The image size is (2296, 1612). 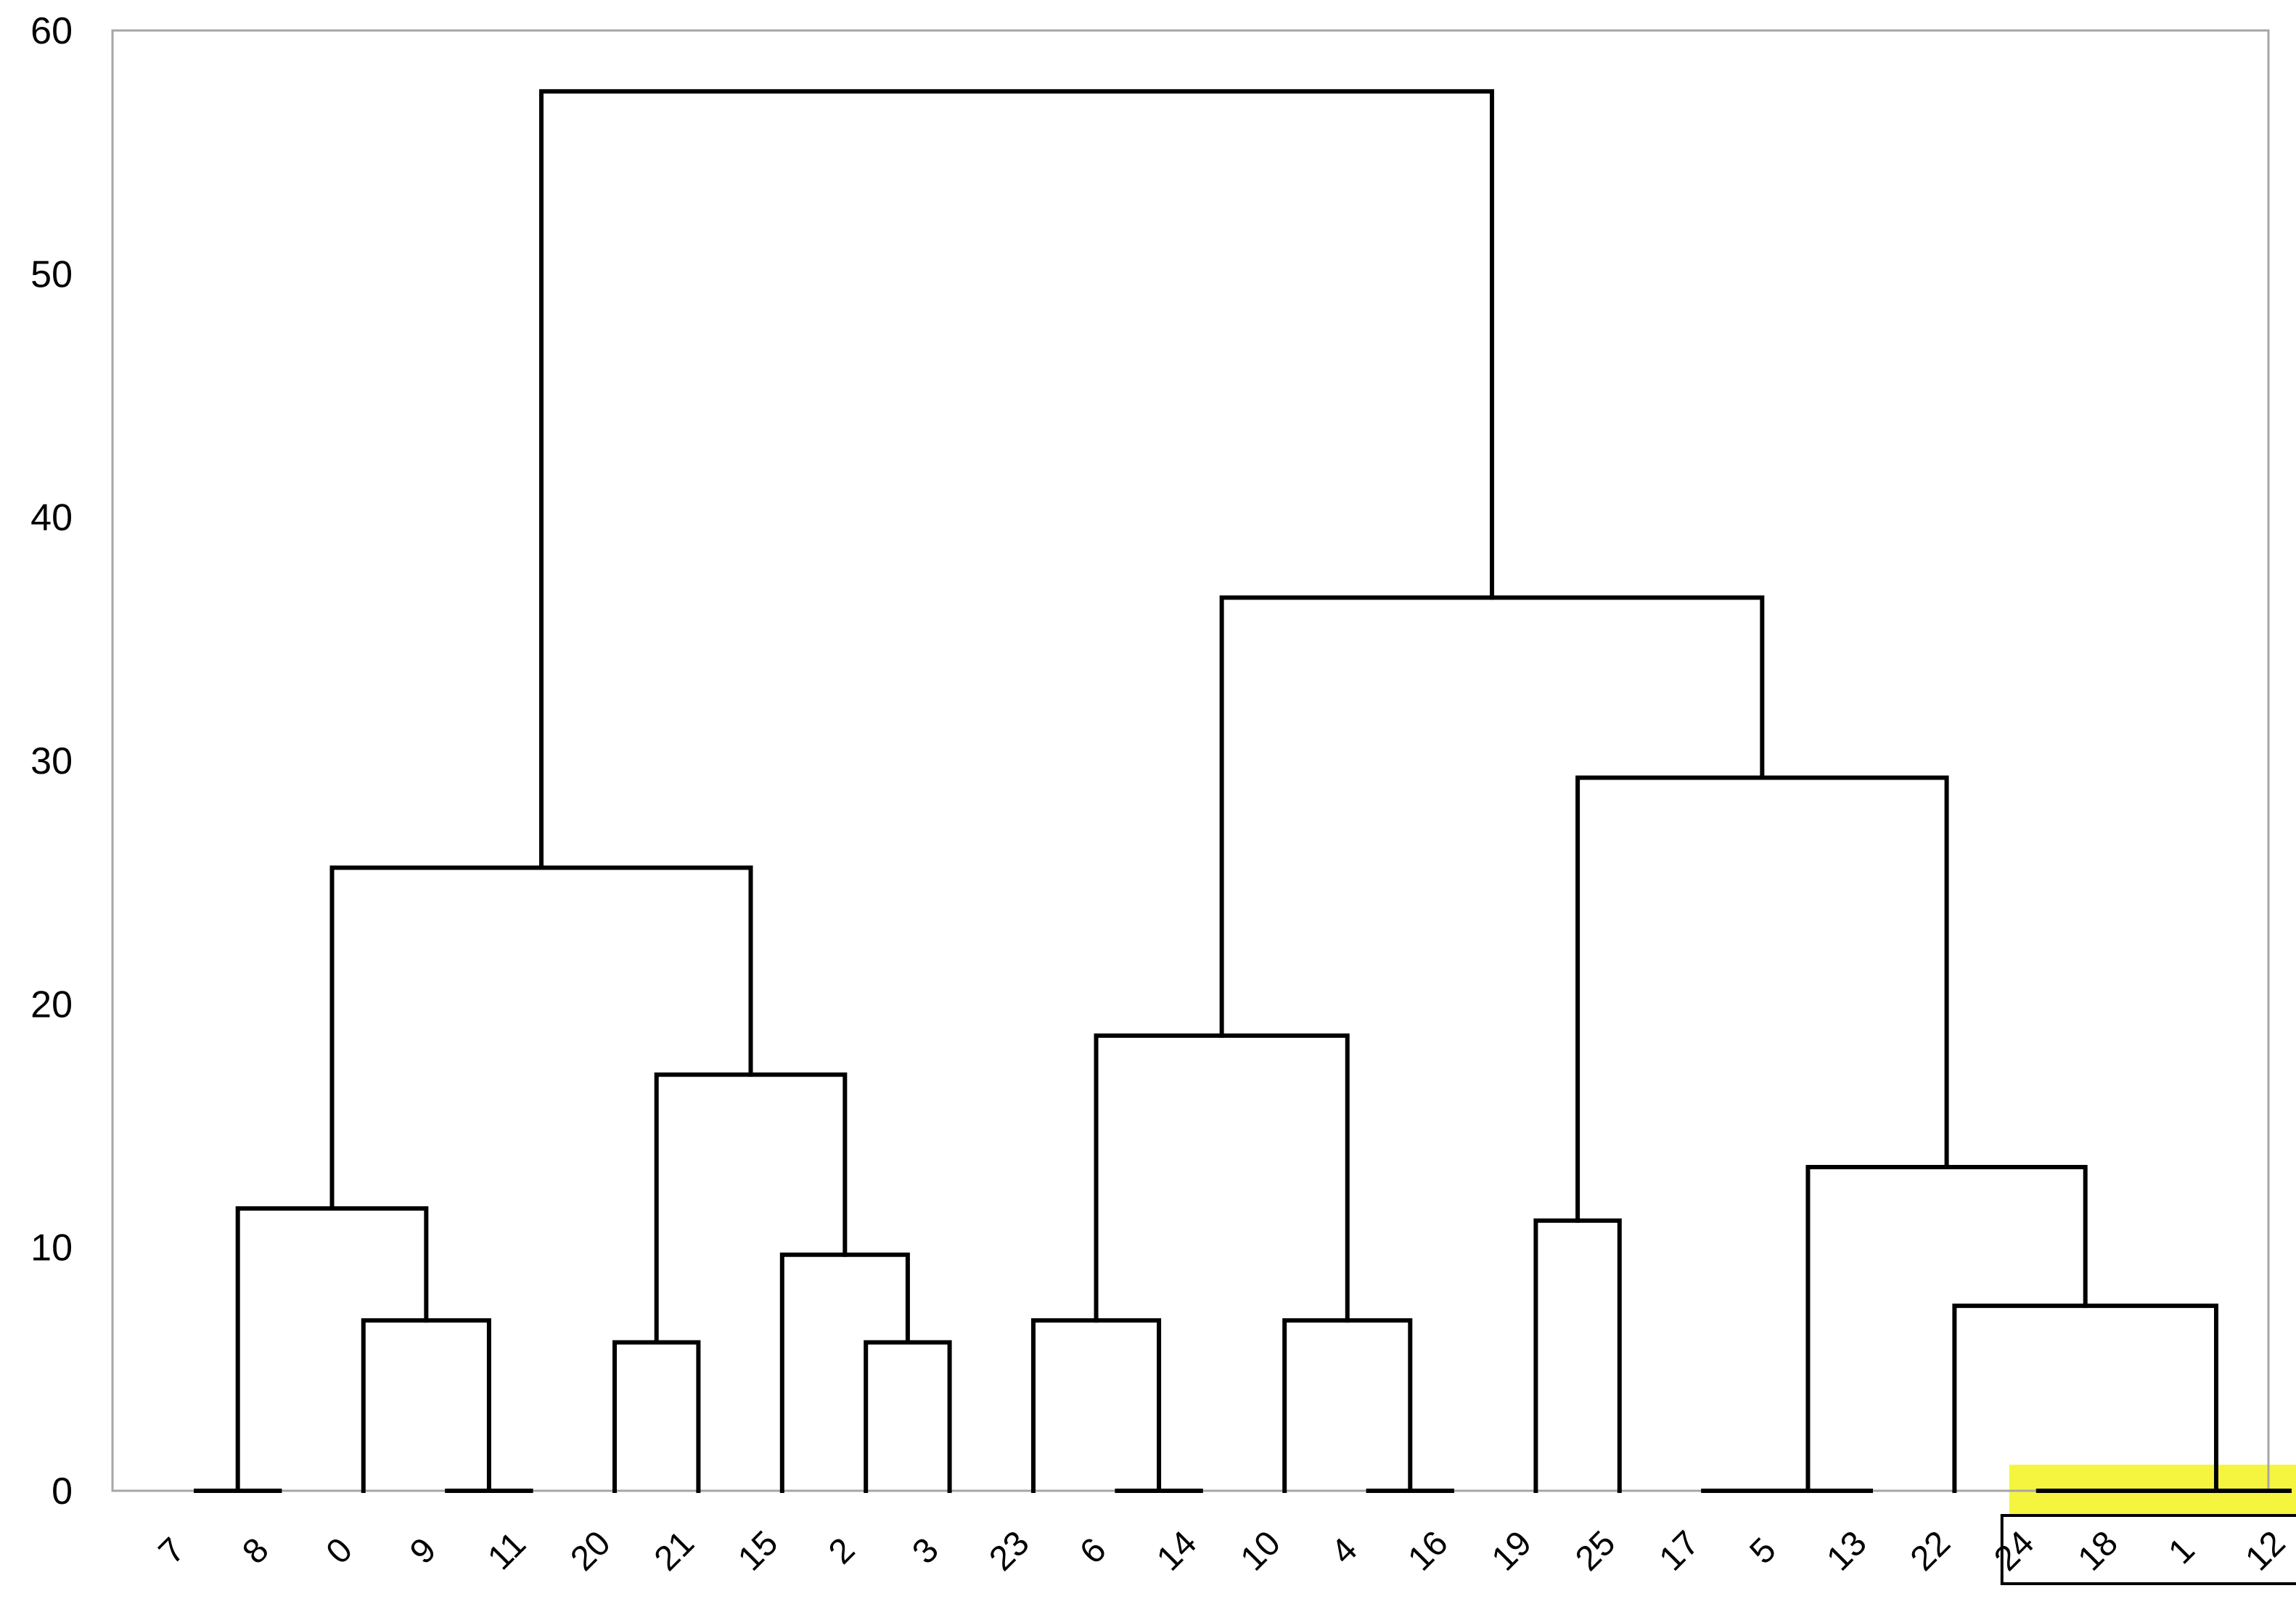 I want to click on merge-link-c10, so click(x=656, y=1416).